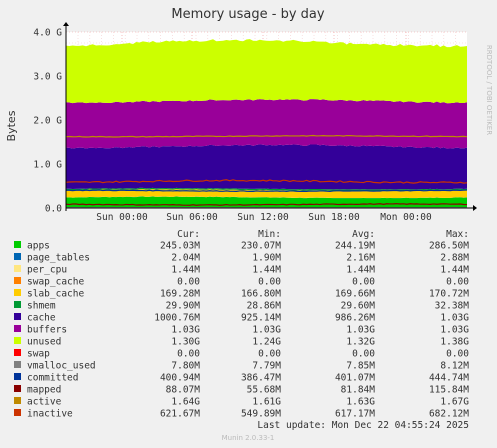 The height and width of the screenshot is (448, 497). I want to click on legend-max: 1.38G, so click(454, 342).